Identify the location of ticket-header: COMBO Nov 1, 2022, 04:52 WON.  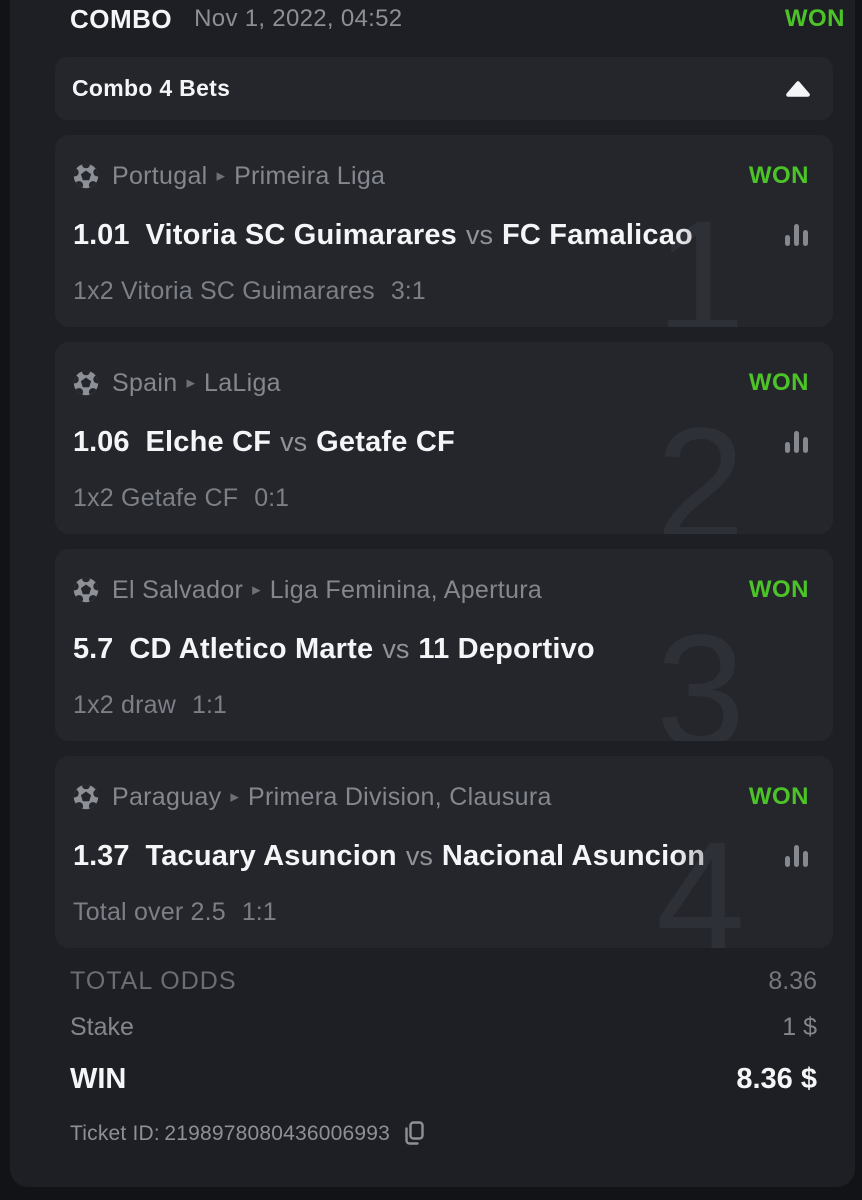
(432, 19).